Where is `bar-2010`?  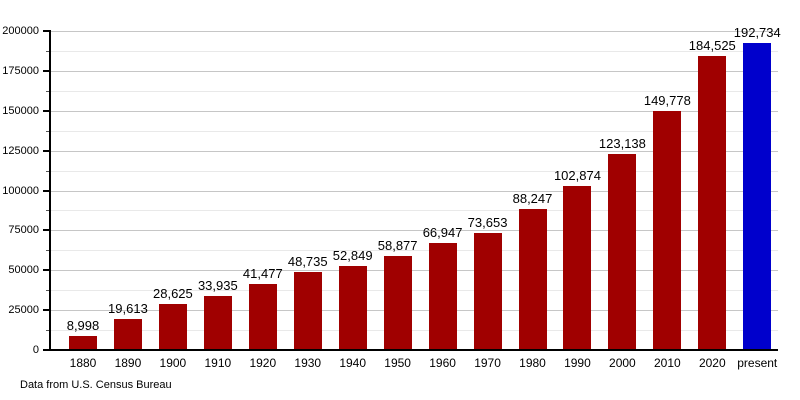
bar-2010 is located at coordinates (667, 230).